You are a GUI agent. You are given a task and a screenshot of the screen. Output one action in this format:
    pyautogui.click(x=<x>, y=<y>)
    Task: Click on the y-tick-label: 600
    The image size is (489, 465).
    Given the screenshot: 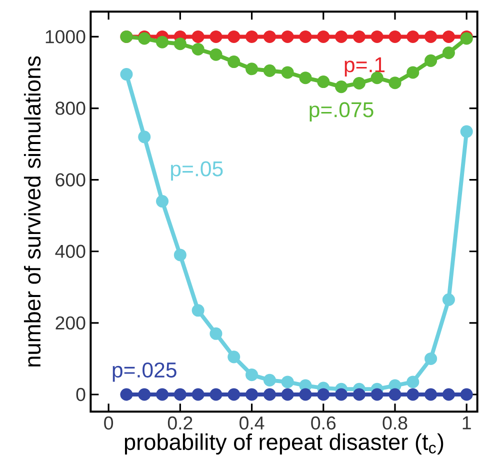 What is the action you would take?
    pyautogui.click(x=71, y=179)
    